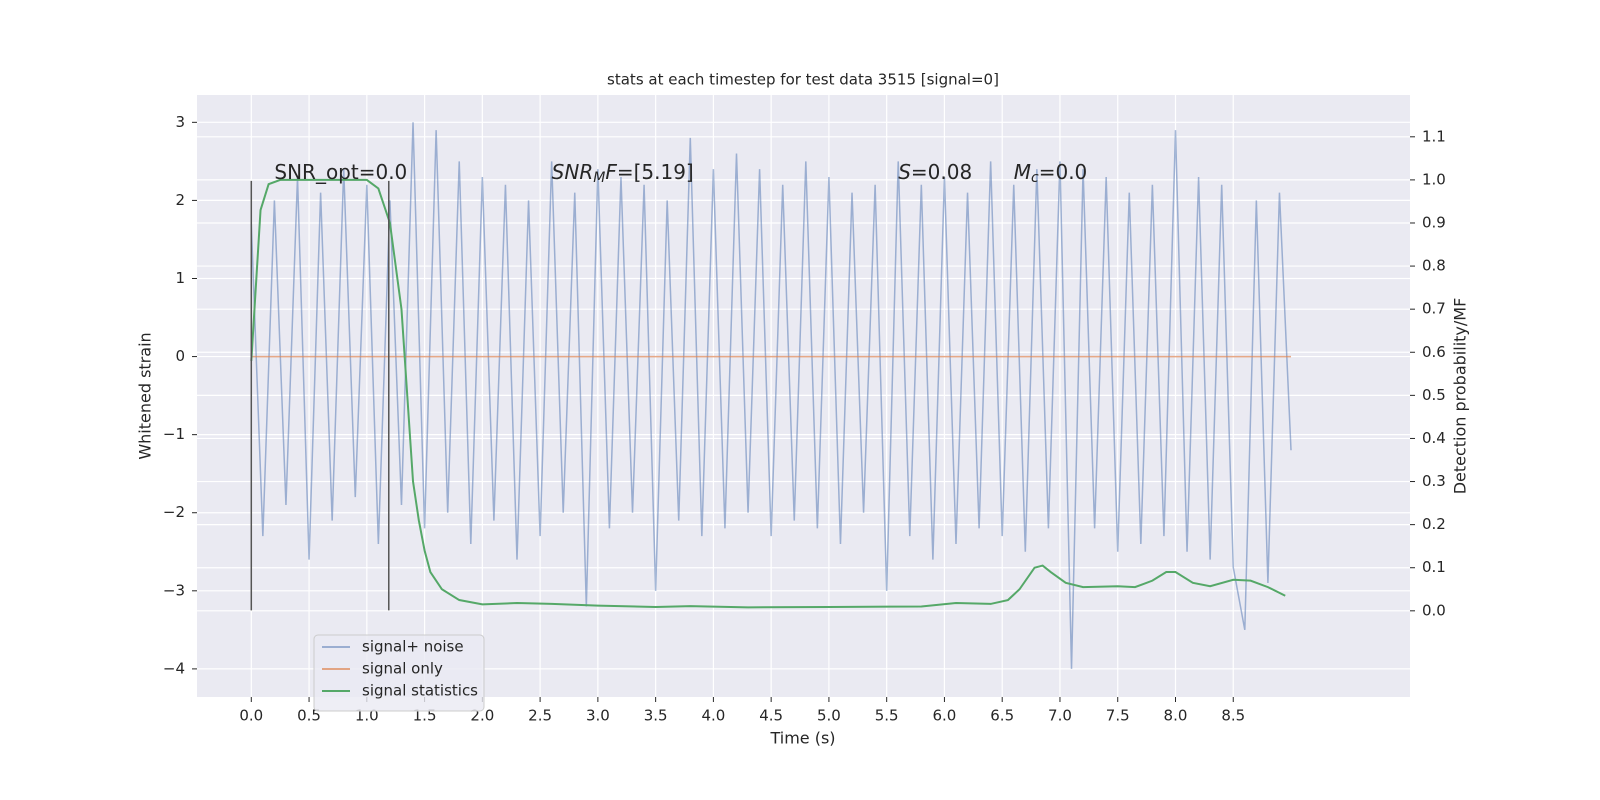  Describe the element at coordinates (1176, 716) in the screenshot. I see `x-tick-label: 8.0` at that location.